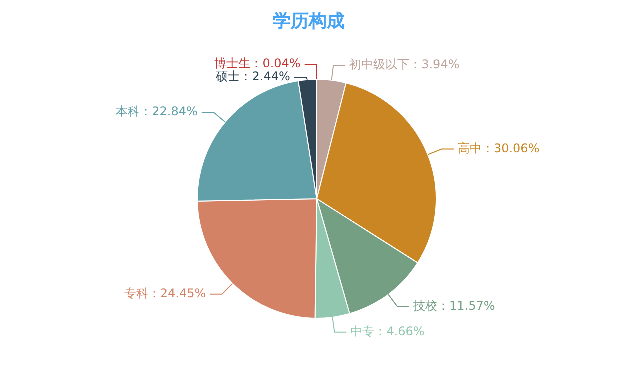 Image resolution: width=618 pixels, height=382 pixels. I want to click on slice-label: 专科, so click(136, 293).